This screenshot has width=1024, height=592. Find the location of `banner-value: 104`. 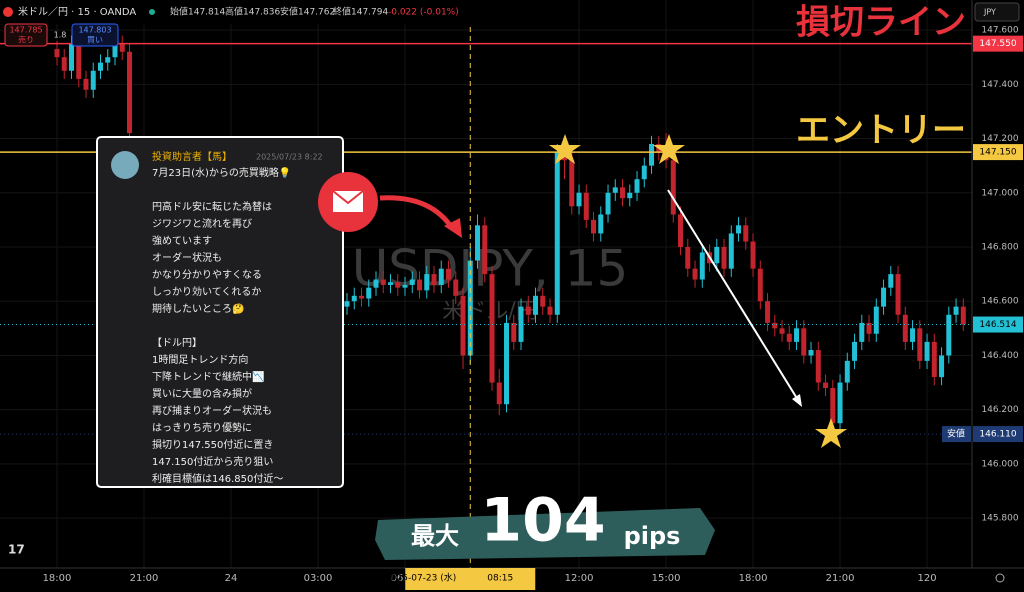

banner-value: 104 is located at coordinates (542, 521).